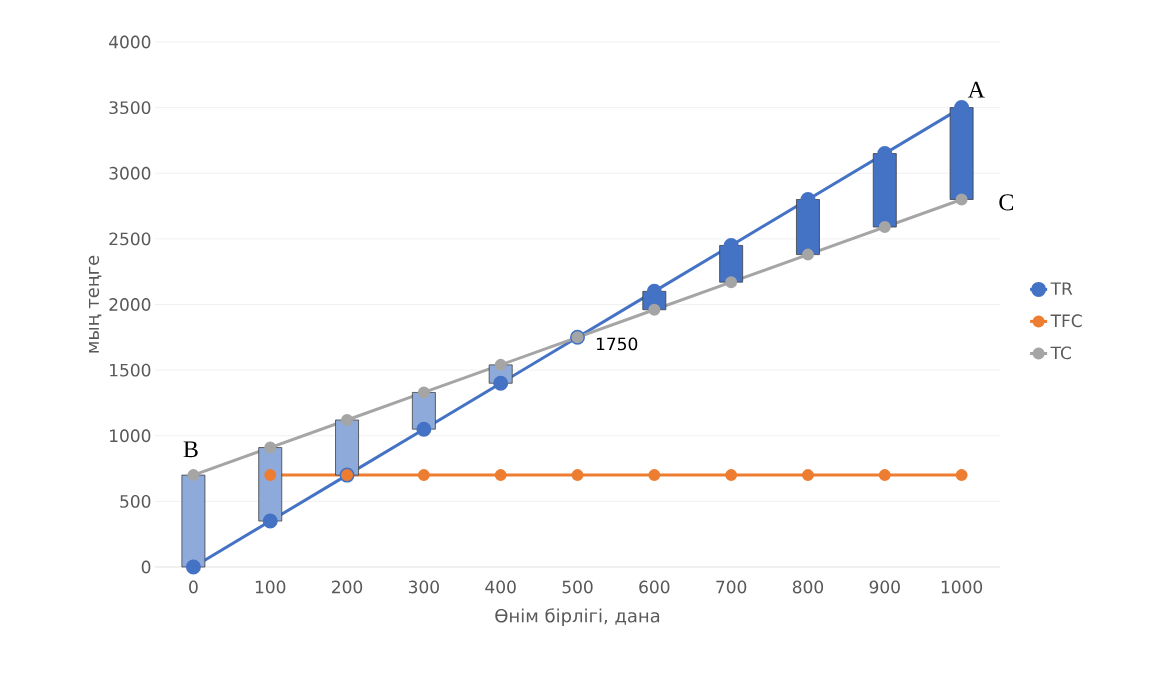 The height and width of the screenshot is (674, 1150). Describe the element at coordinates (808, 587) in the screenshot. I see `x-tick-label: 800` at that location.